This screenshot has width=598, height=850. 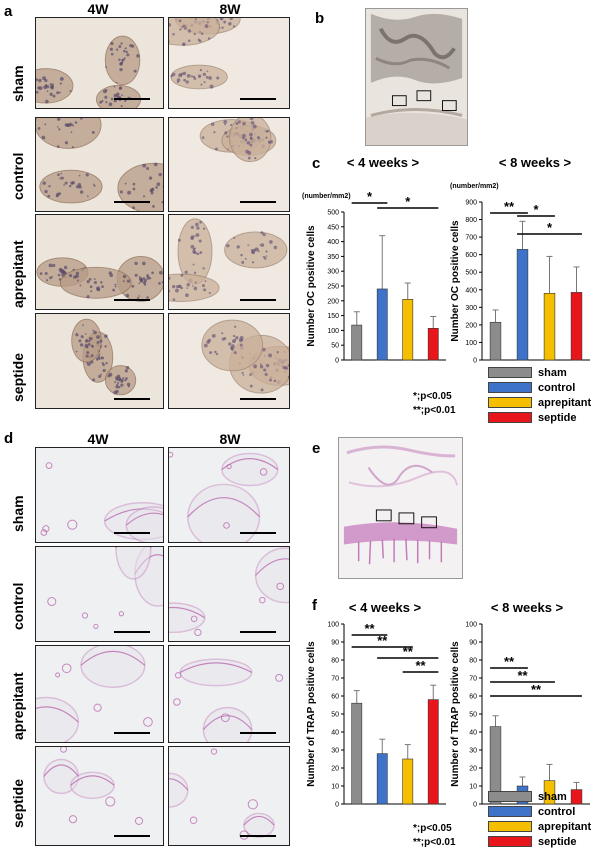 I want to click on panel-label-c: c, so click(x=316, y=163).